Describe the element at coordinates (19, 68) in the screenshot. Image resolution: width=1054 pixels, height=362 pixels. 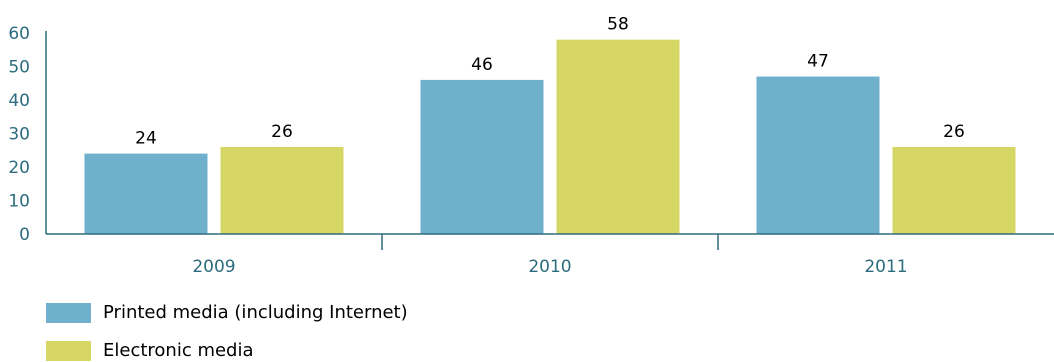
I see `y-tick-label: 50` at that location.